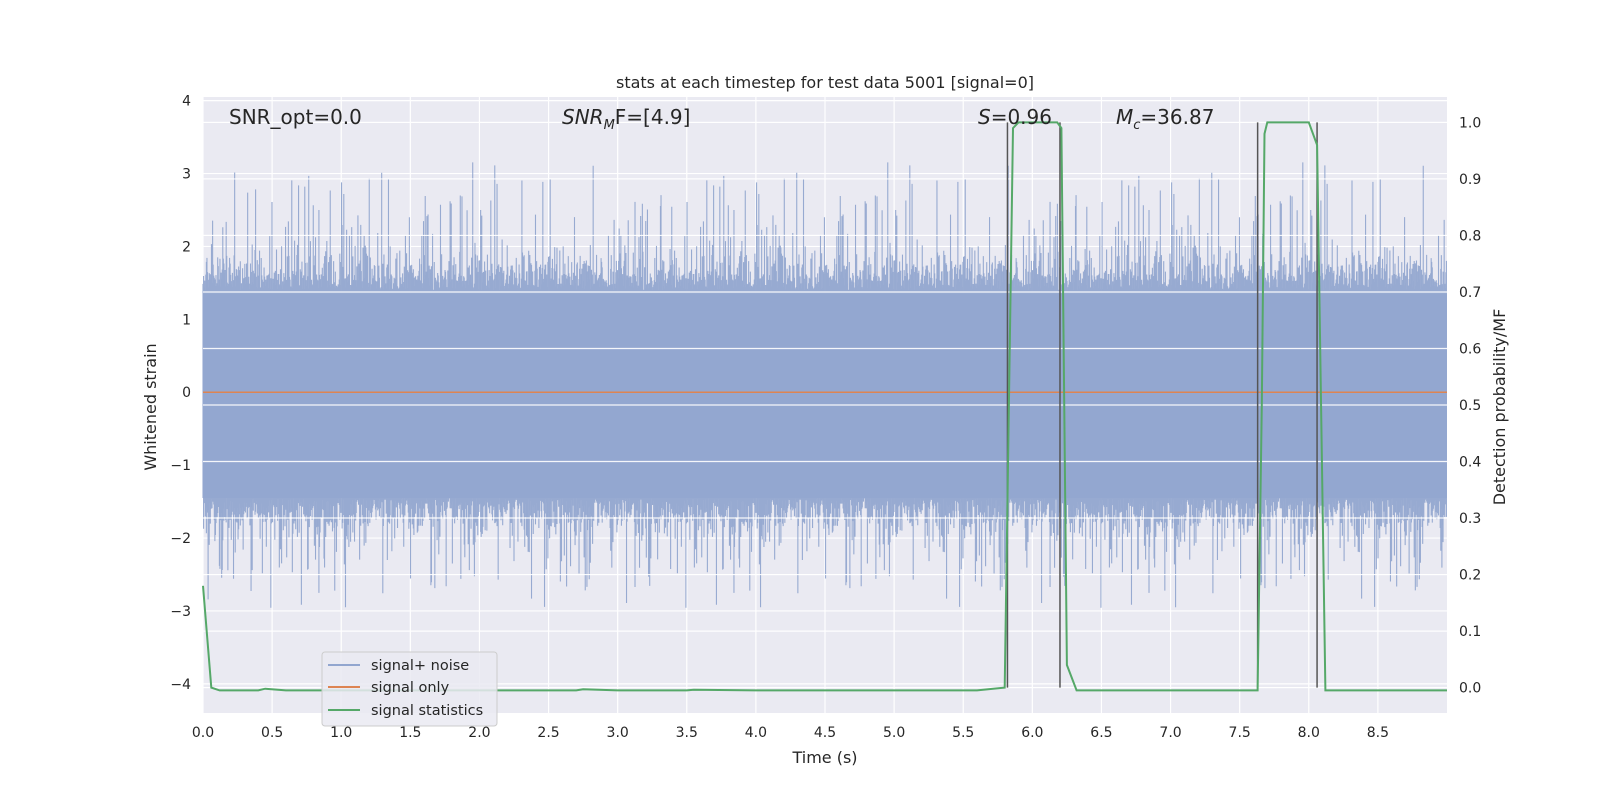 The height and width of the screenshot is (800, 1600). What do you see at coordinates (824, 757) in the screenshot?
I see `x-axis-label: Time (s)` at bounding box center [824, 757].